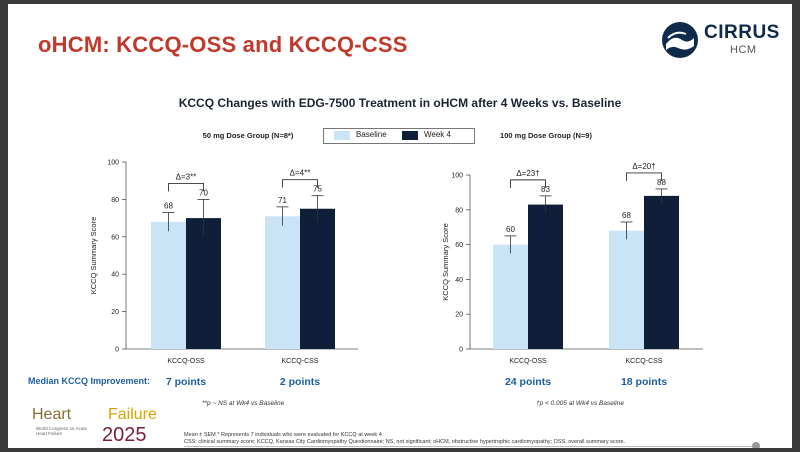  I want to click on median-improvement-value: 18 points, so click(644, 382).